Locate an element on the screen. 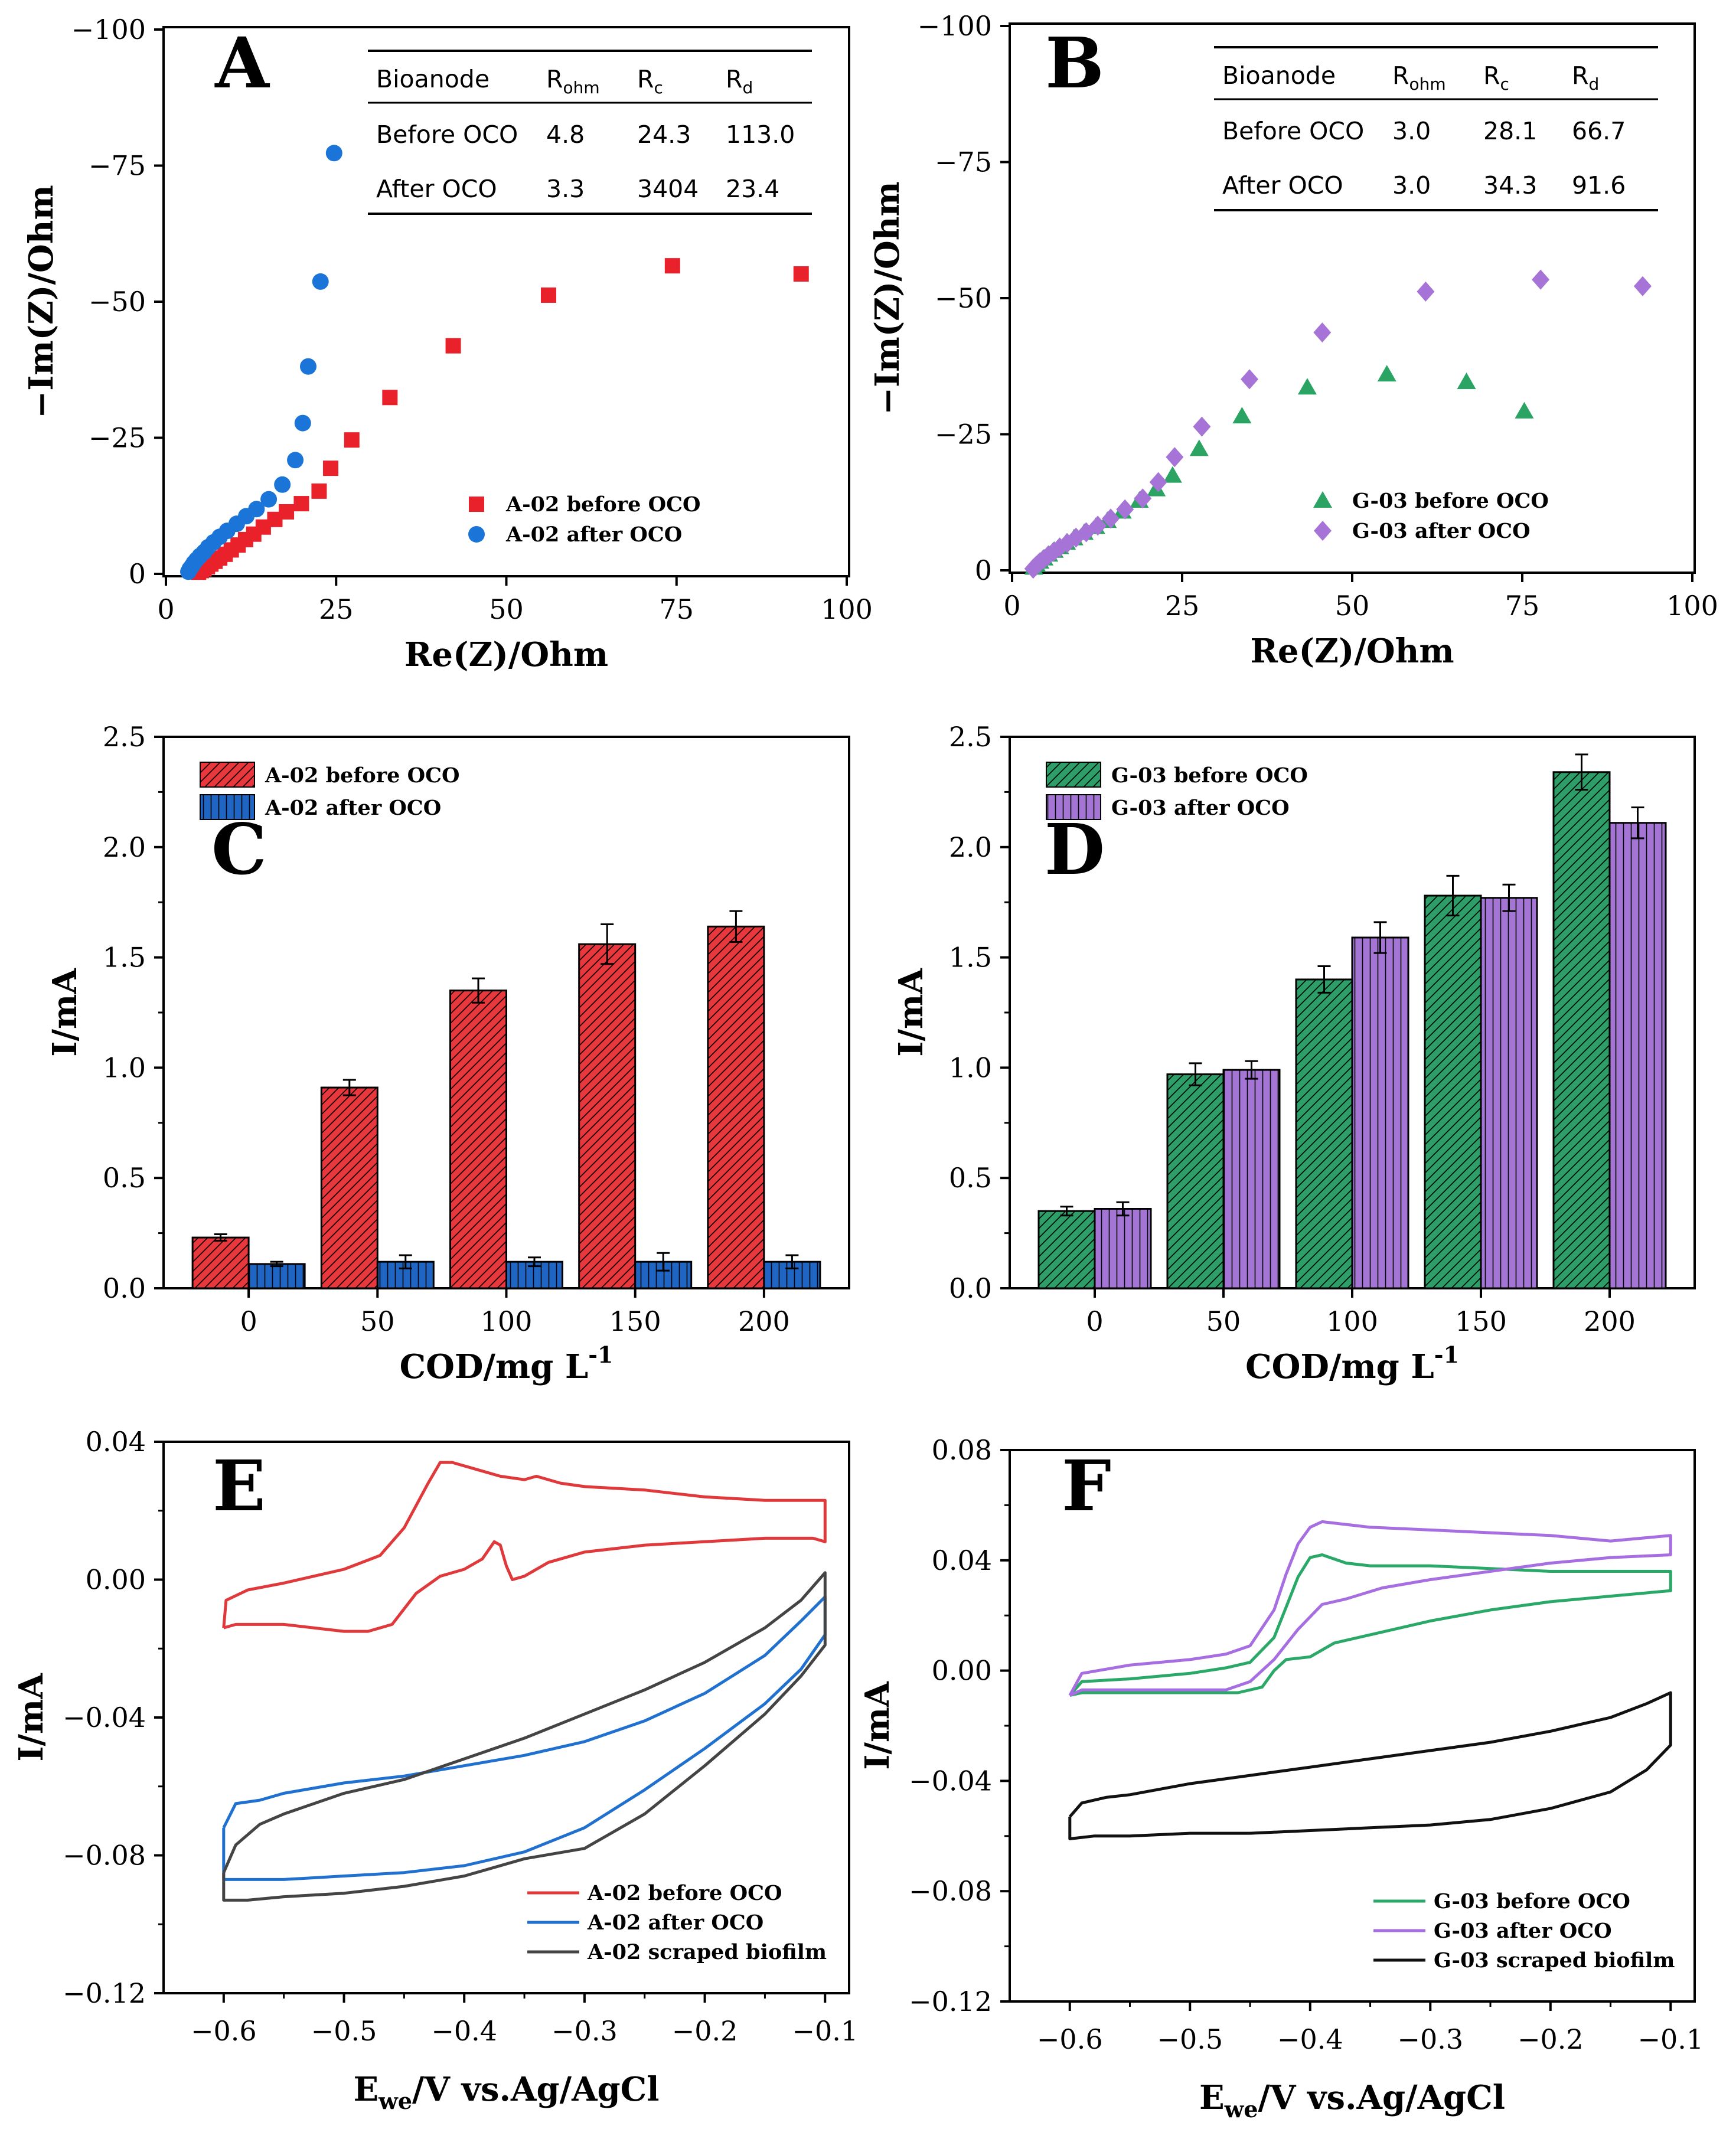 This screenshot has width=1736, height=2129. x-axis-label: COD/mg L-1 is located at coordinates (1352, 1363).